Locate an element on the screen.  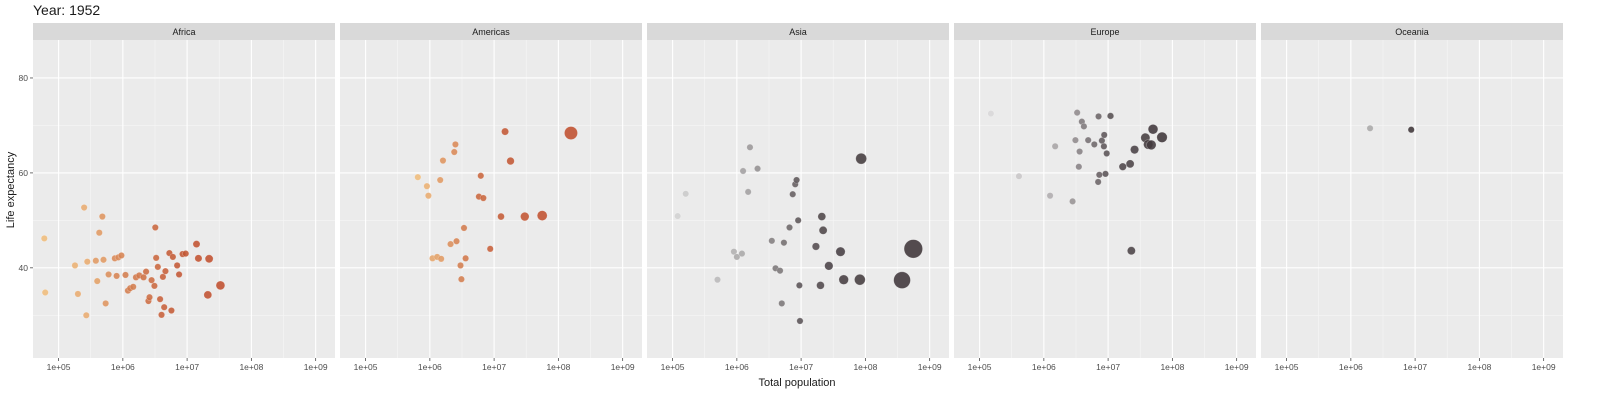
facet-strip-label: Europe is located at coordinates (1104, 32).